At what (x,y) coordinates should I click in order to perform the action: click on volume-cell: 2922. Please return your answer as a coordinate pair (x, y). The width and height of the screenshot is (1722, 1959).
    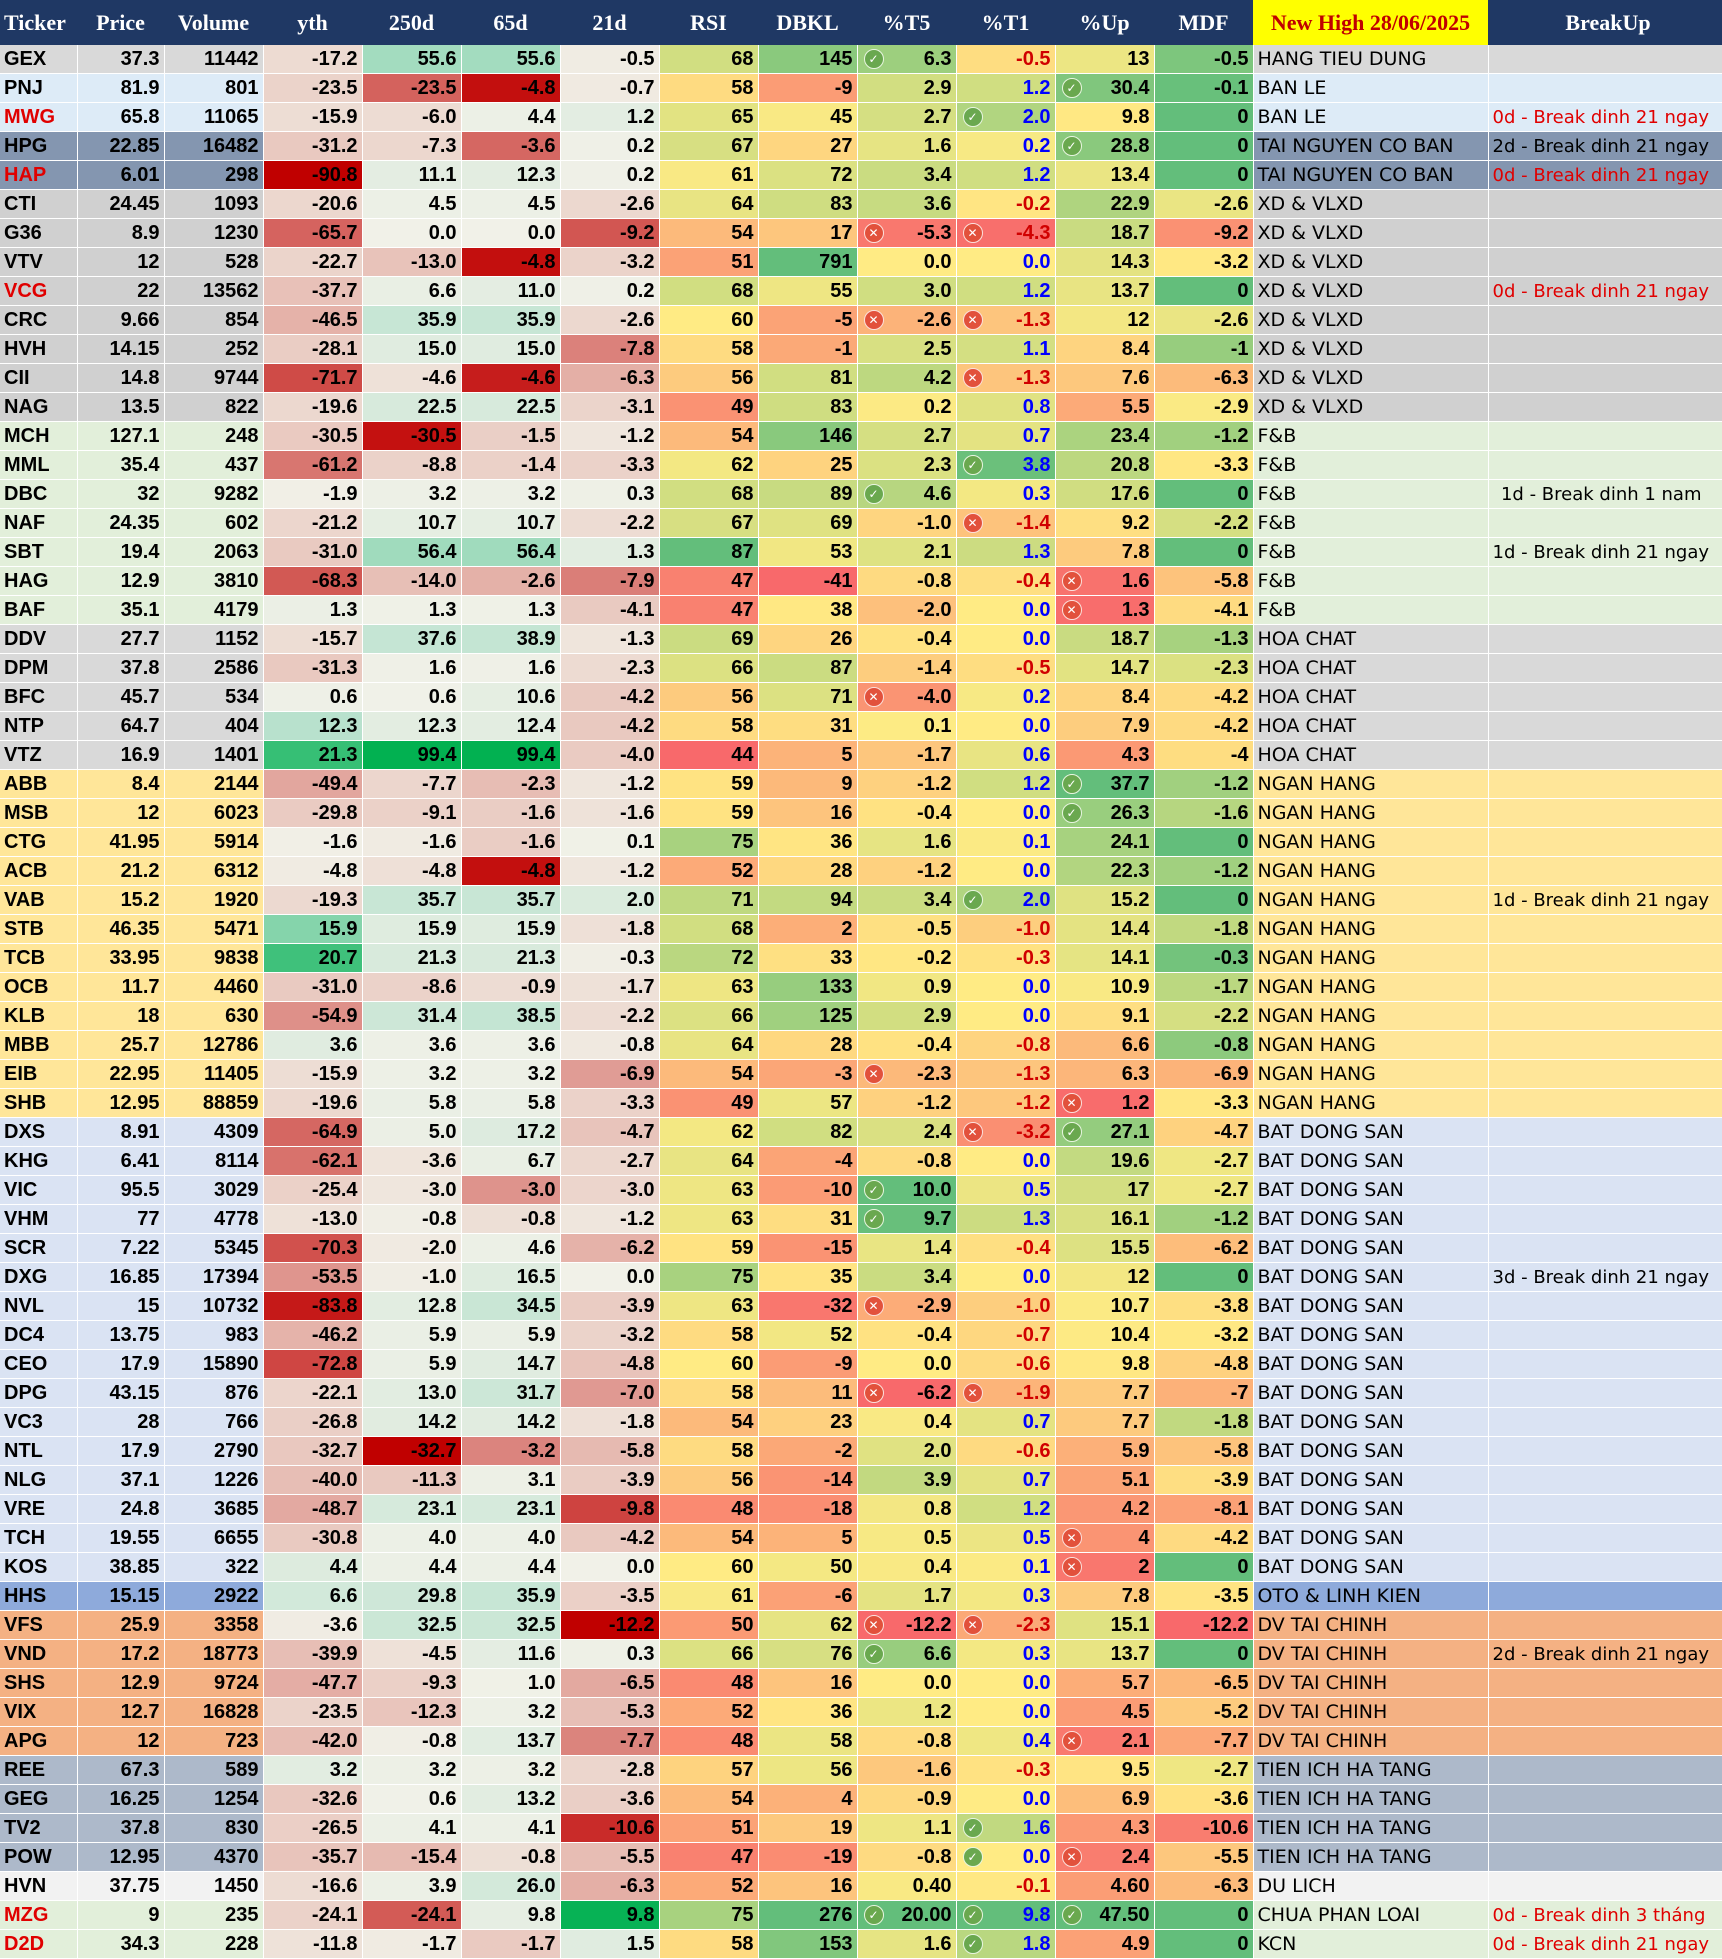
    Looking at the image, I should click on (214, 1596).